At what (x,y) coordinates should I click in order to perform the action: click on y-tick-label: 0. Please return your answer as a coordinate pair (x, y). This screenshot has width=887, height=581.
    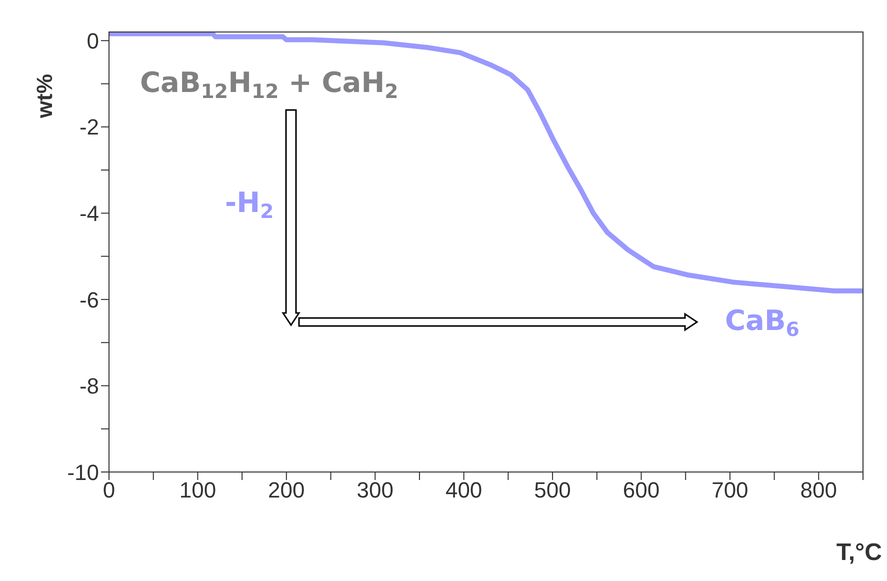
    Looking at the image, I should click on (92, 41).